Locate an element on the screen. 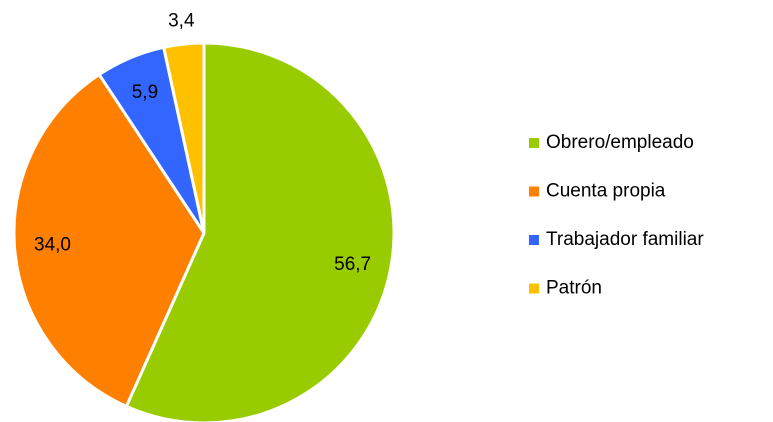 This screenshot has height=422, width=773. pie-slice is located at coordinates (183, 137).